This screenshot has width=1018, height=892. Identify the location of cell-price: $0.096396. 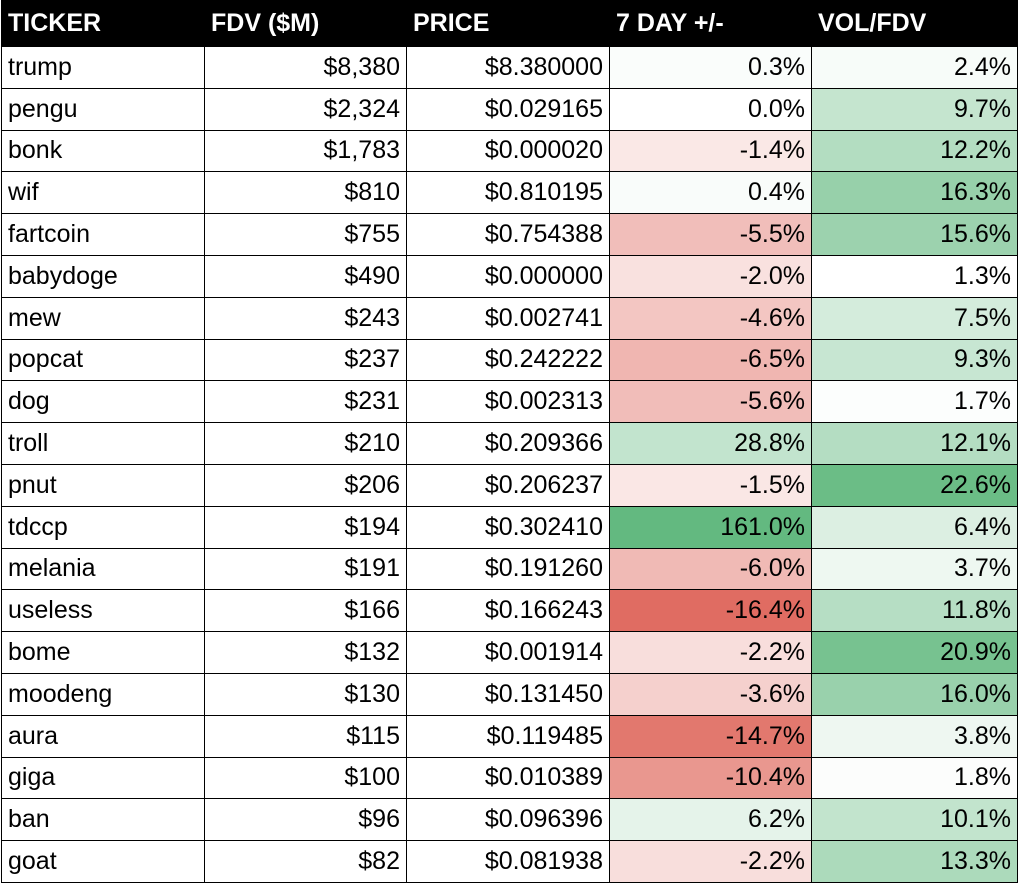
(508, 820).